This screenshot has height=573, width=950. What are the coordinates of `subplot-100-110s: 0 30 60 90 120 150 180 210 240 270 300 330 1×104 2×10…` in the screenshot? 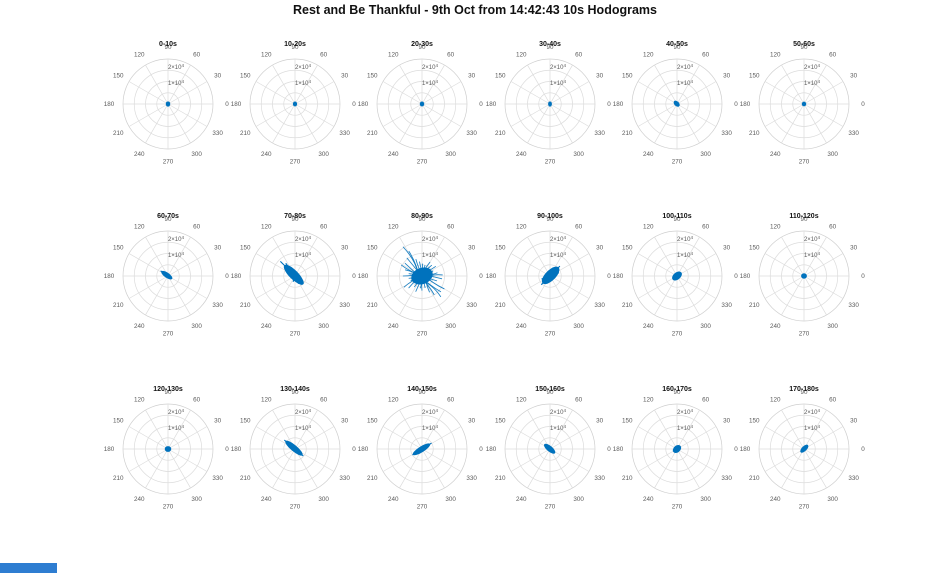 It's located at (675, 275).